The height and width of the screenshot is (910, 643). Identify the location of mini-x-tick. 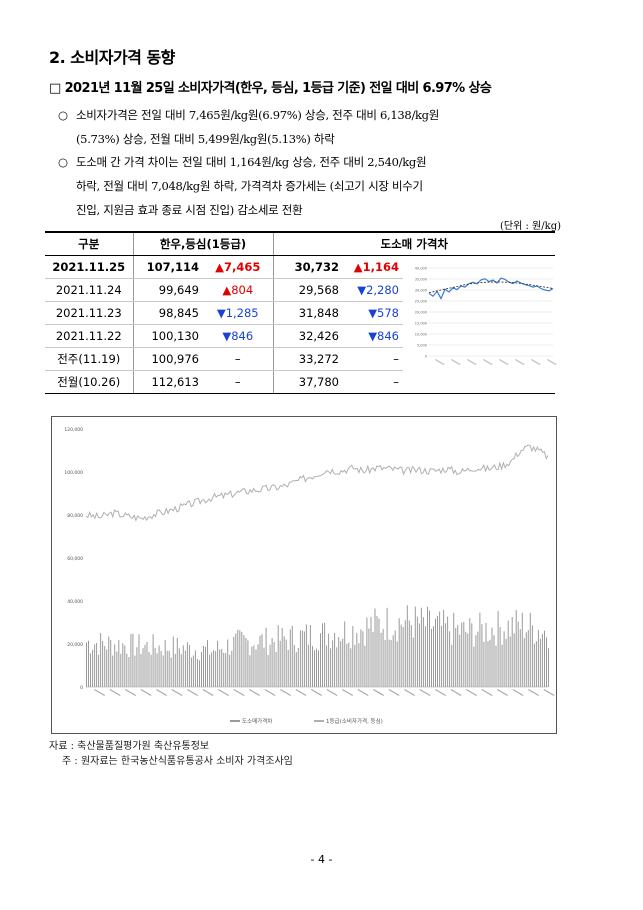
(504, 361).